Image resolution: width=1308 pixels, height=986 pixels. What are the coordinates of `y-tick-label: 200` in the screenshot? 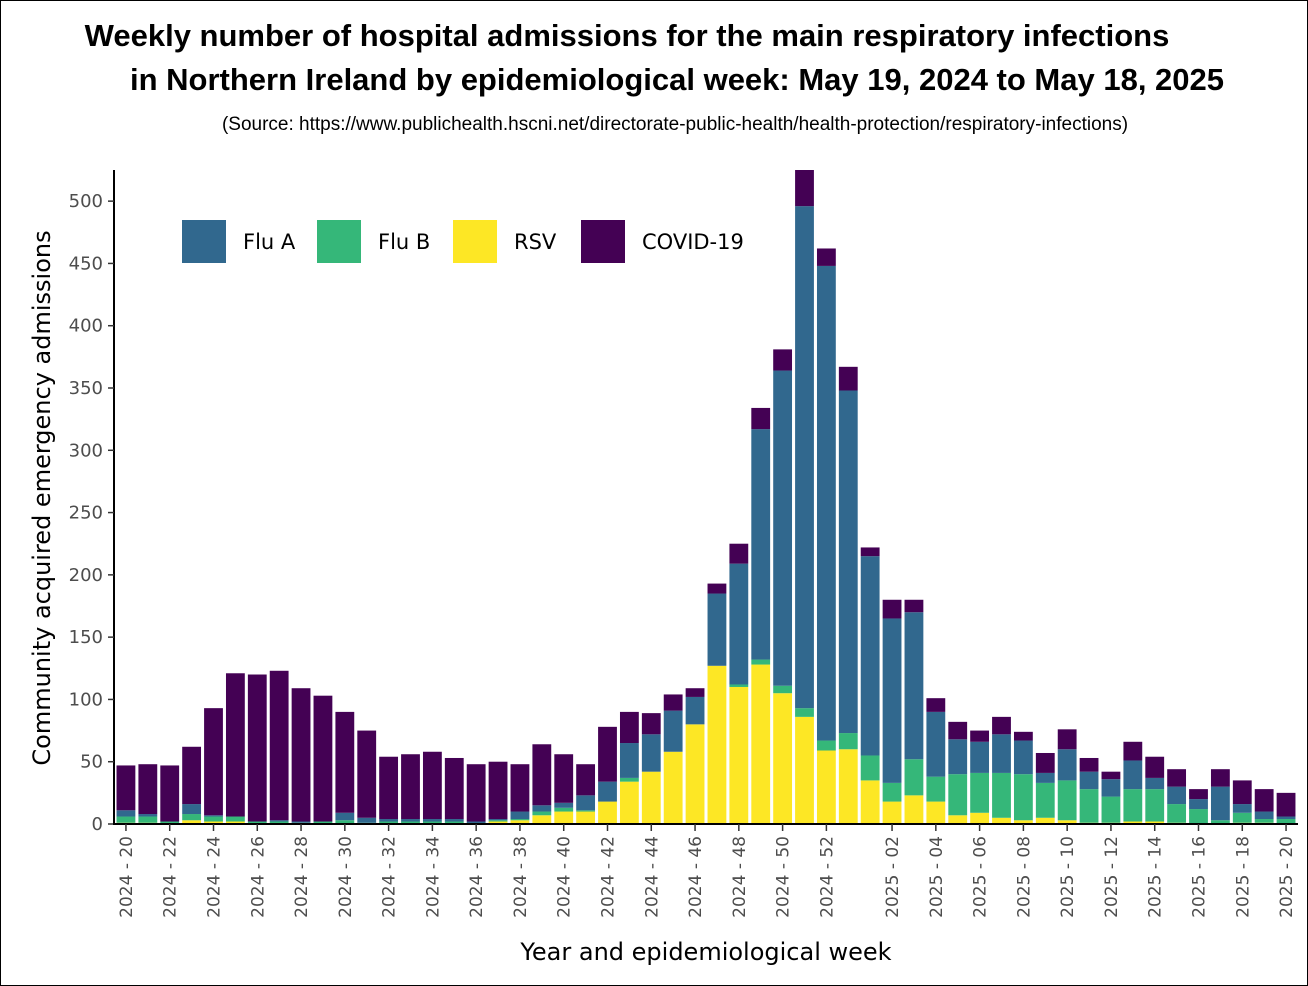 It's located at (86, 575).